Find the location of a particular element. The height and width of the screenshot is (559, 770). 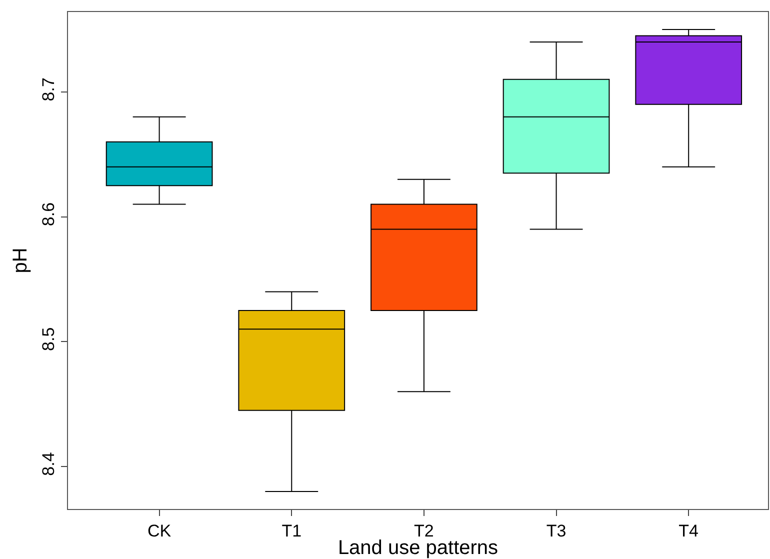

y-tick-label: 8.4 is located at coordinates (48, 464).